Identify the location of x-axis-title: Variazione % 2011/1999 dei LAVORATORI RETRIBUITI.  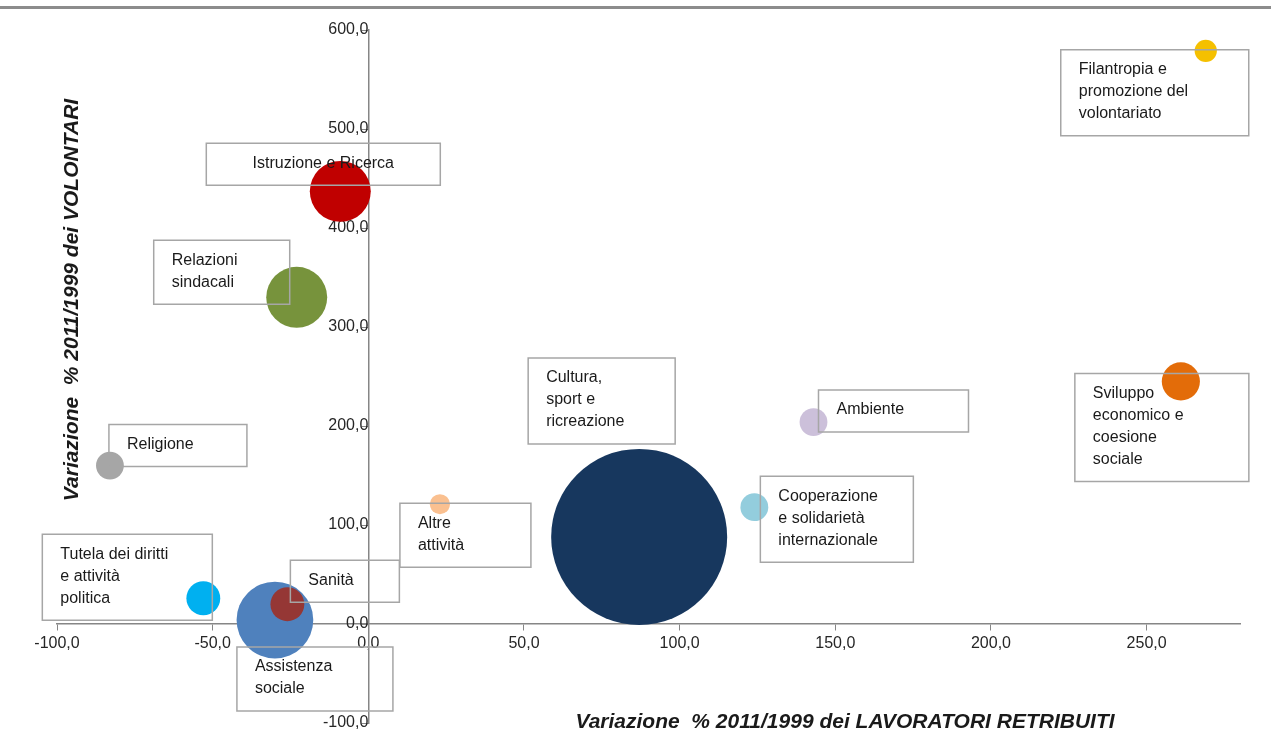
(845, 720).